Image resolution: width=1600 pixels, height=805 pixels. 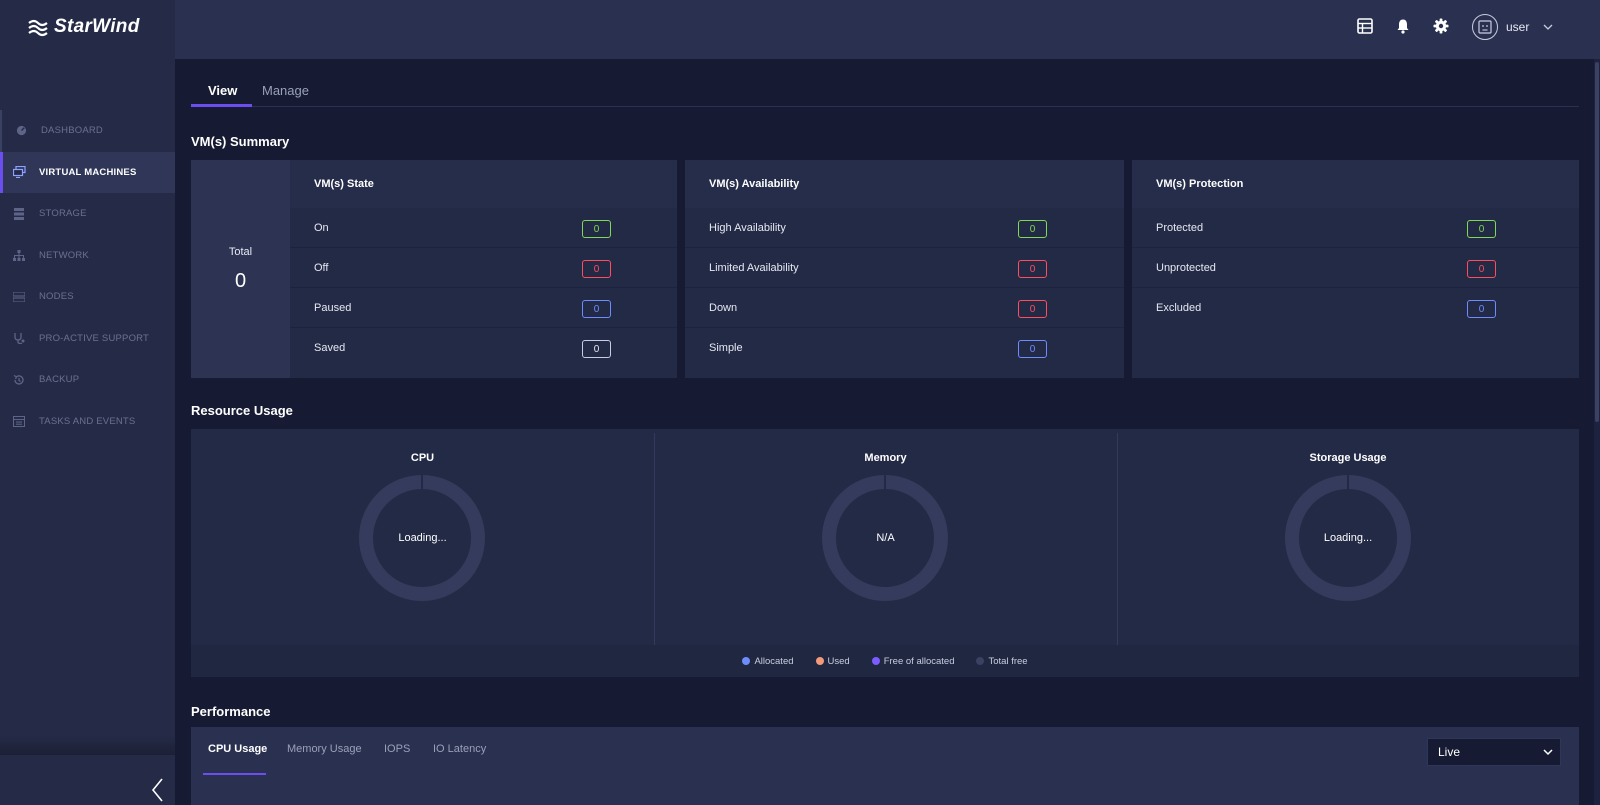 I want to click on sidebar-footer-shadow, so click(x=87, y=745).